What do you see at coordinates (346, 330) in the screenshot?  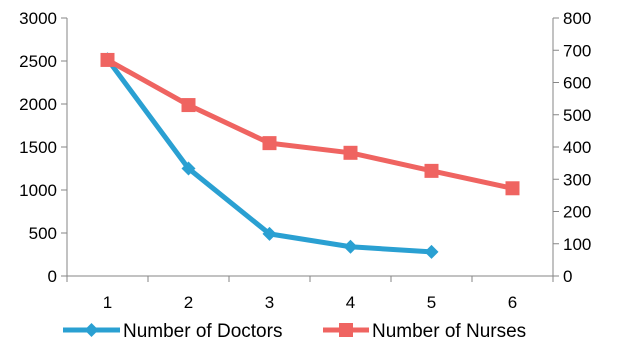 I see `number-of-nurses-legend-marker` at bounding box center [346, 330].